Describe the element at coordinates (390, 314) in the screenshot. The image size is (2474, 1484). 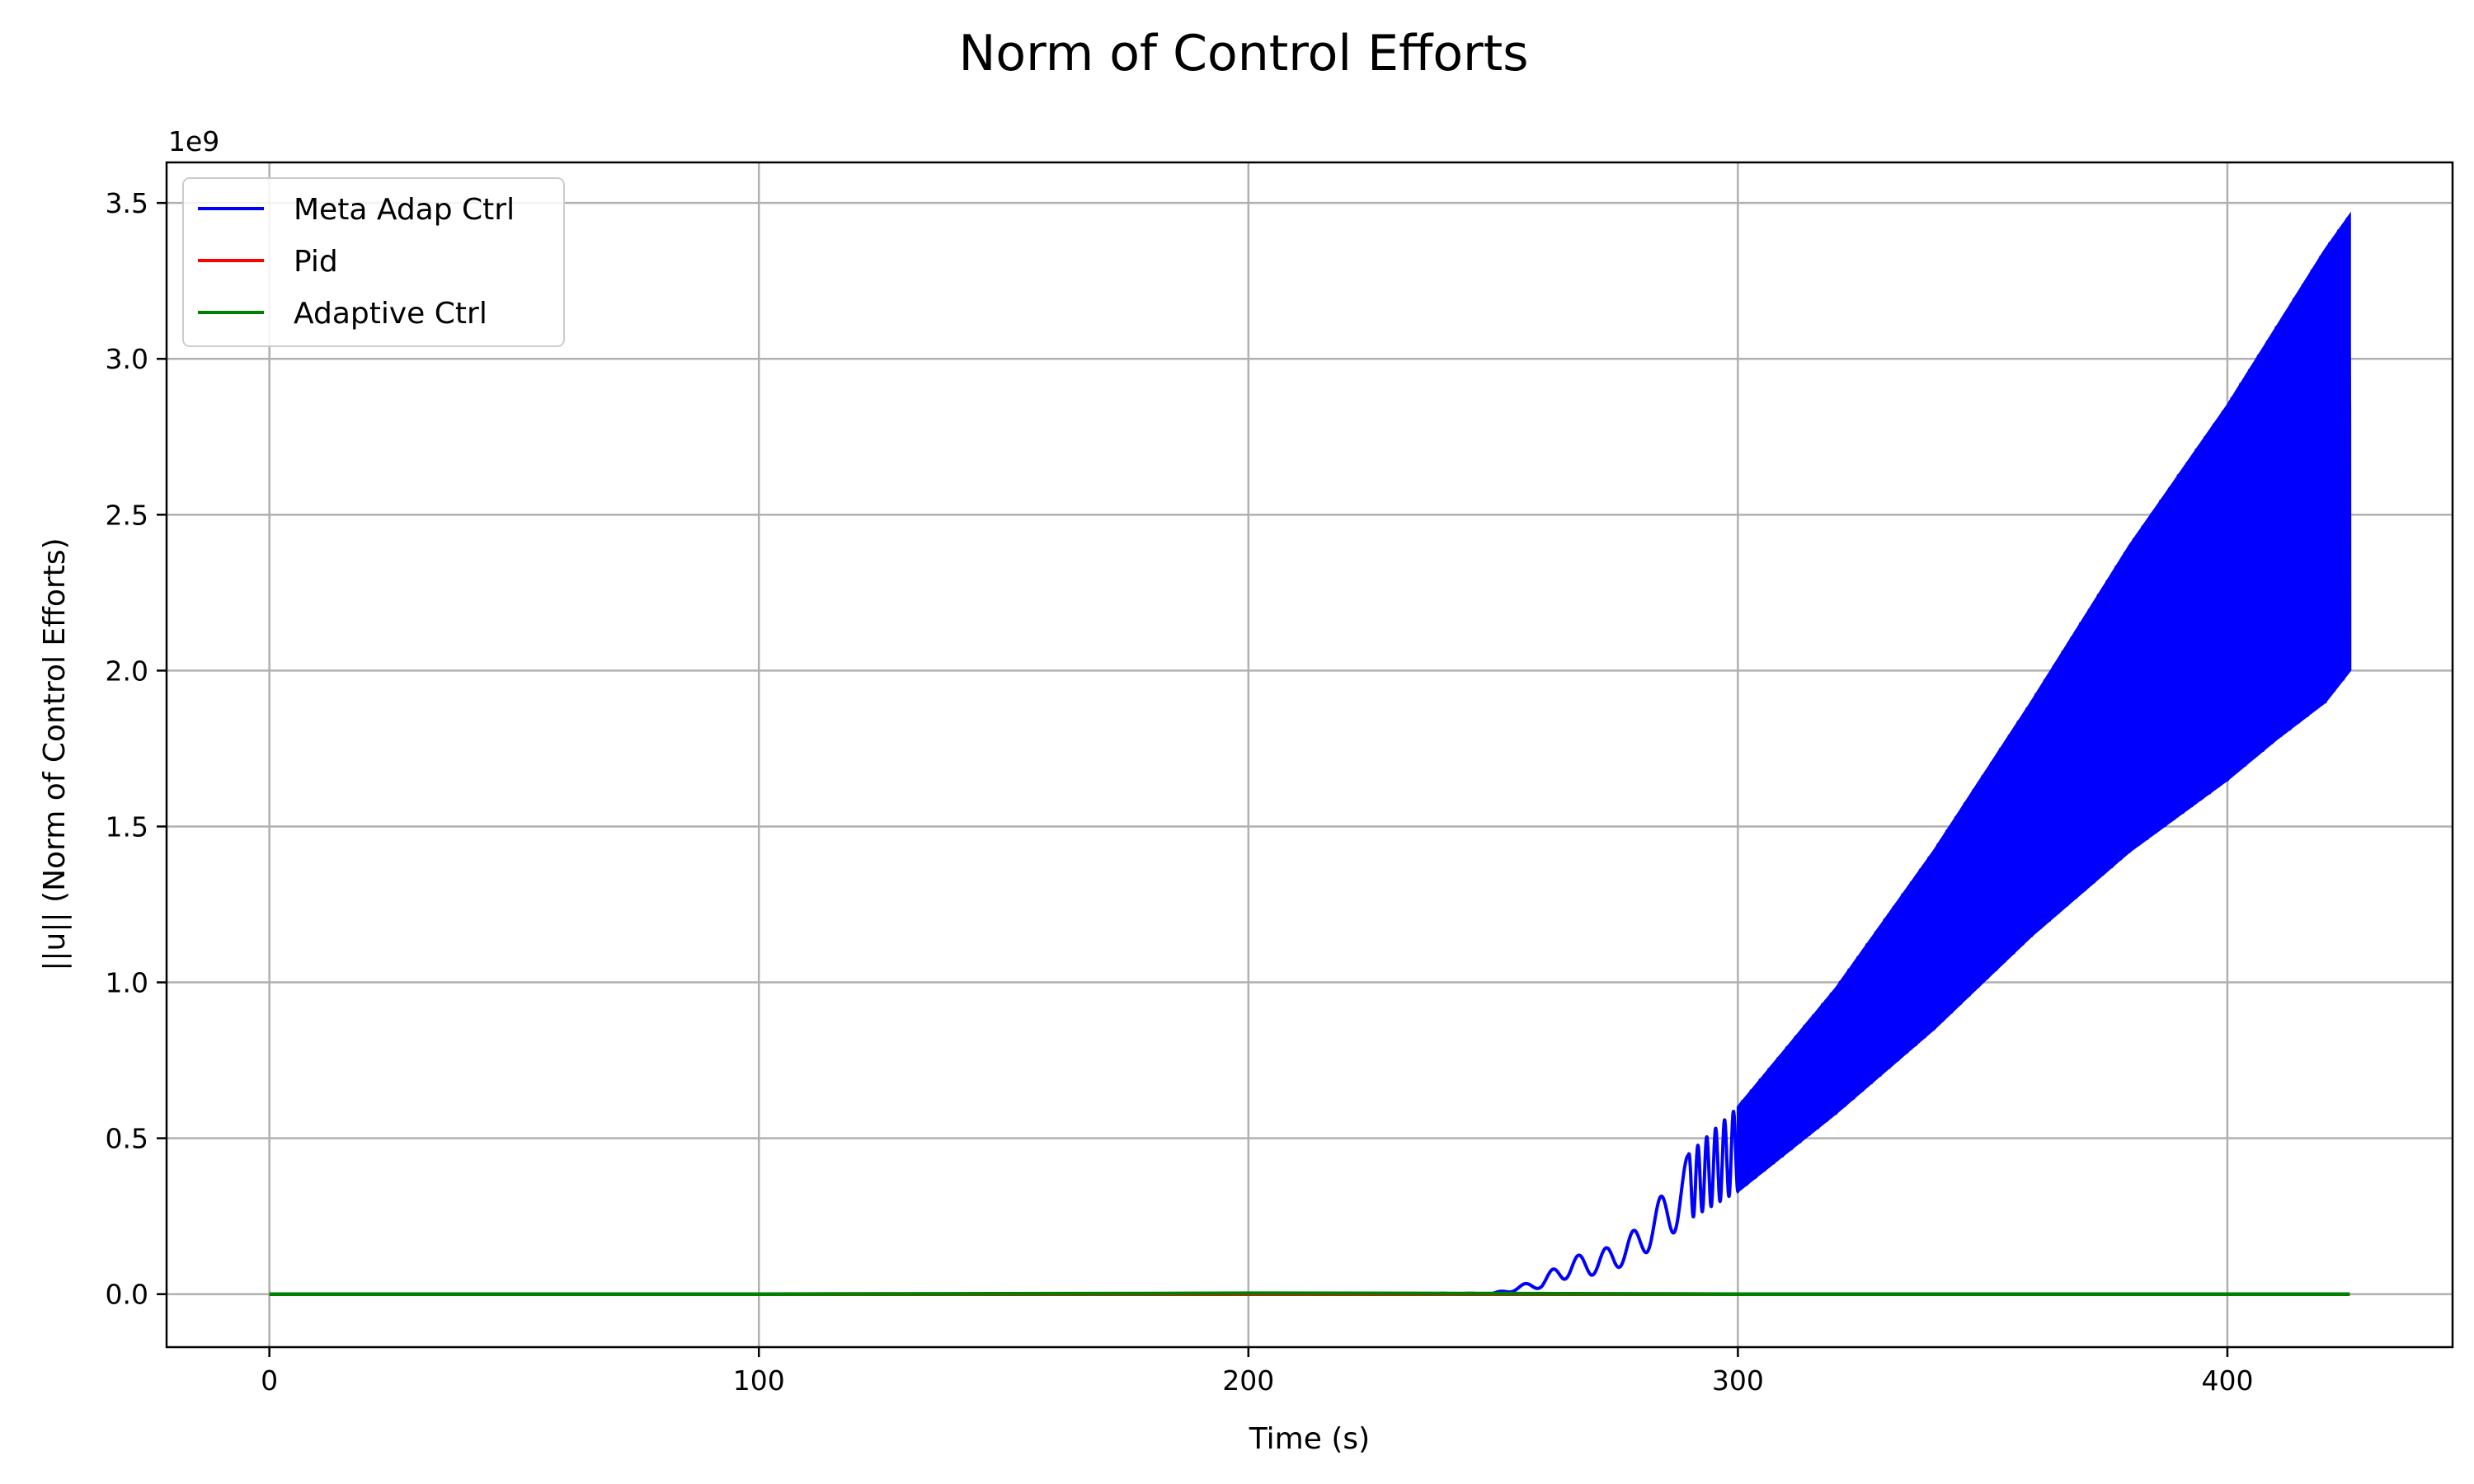
I see `legend-label-adaptive-ctrl: Adaptive Ctrl` at that location.